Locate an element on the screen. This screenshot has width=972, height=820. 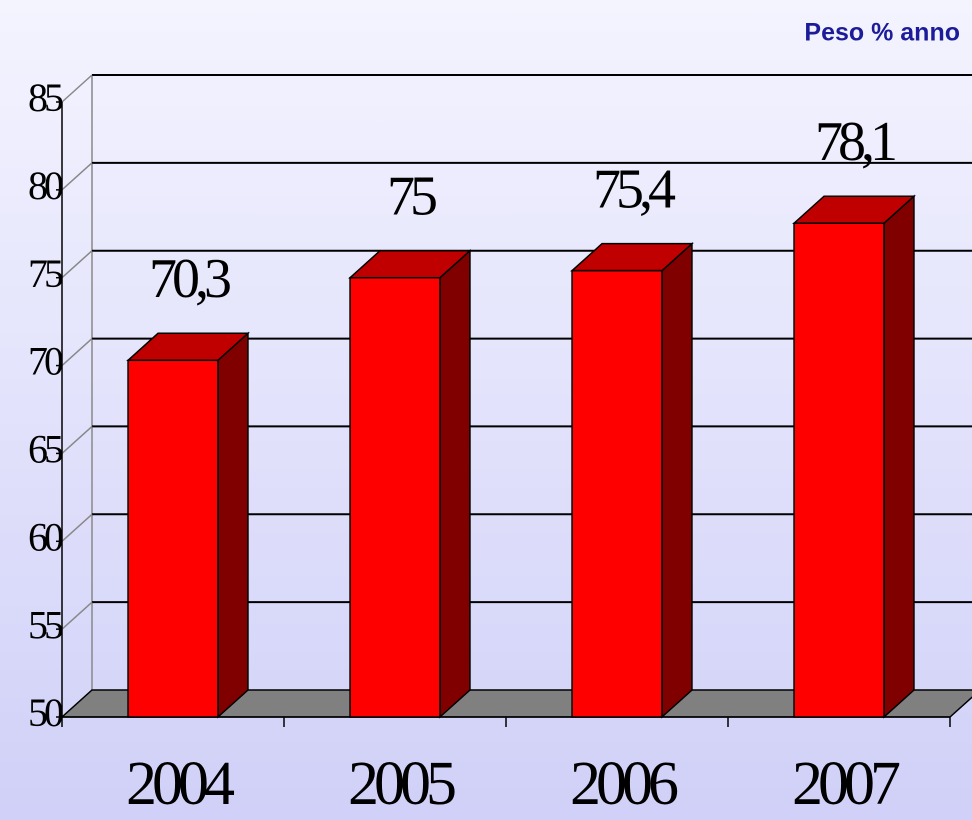
y-tick-label: 70 is located at coordinates (45, 361).